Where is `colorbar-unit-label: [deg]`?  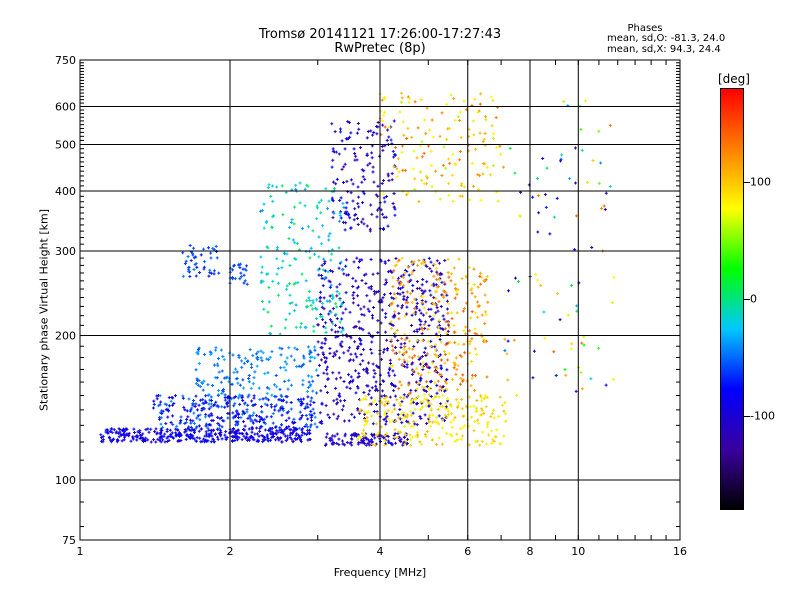
colorbar-unit-label: [deg] is located at coordinates (734, 79).